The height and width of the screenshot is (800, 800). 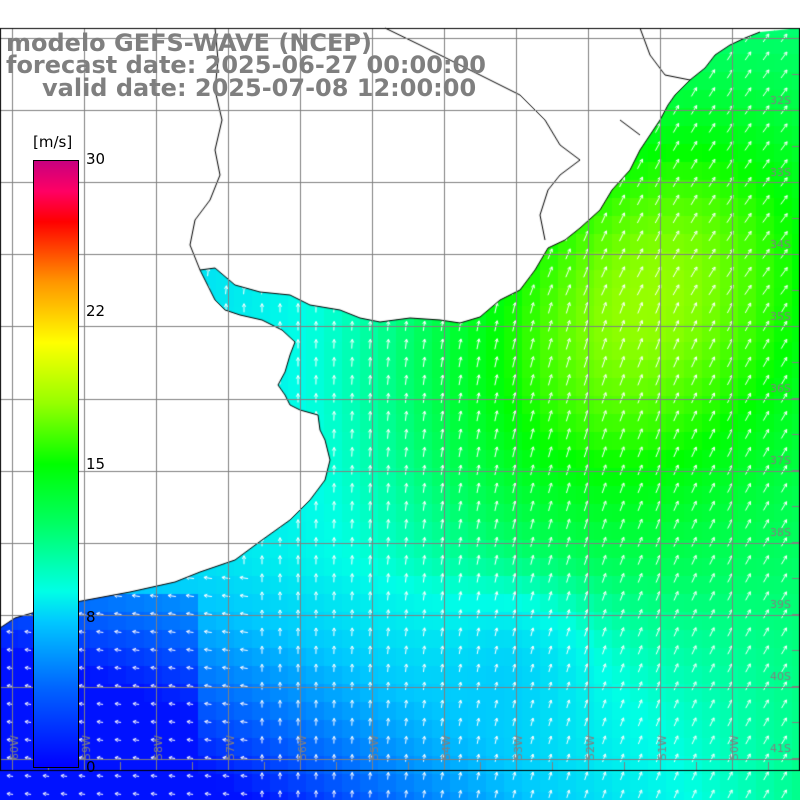 I want to click on colorbar-tick-30: 30, so click(x=96, y=159).